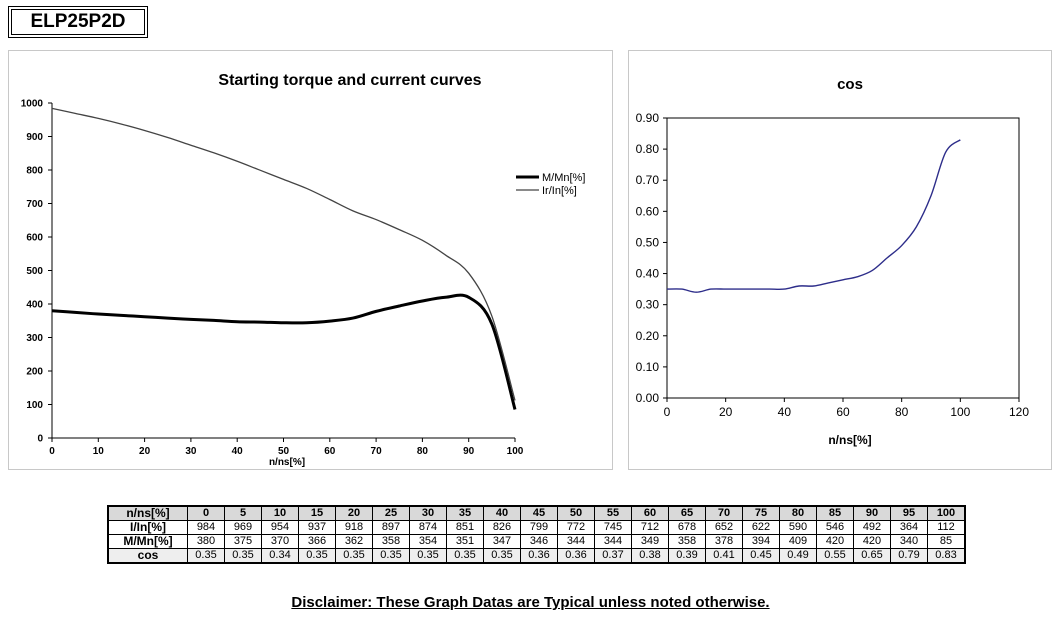  I want to click on table-cell: 55, so click(613, 513).